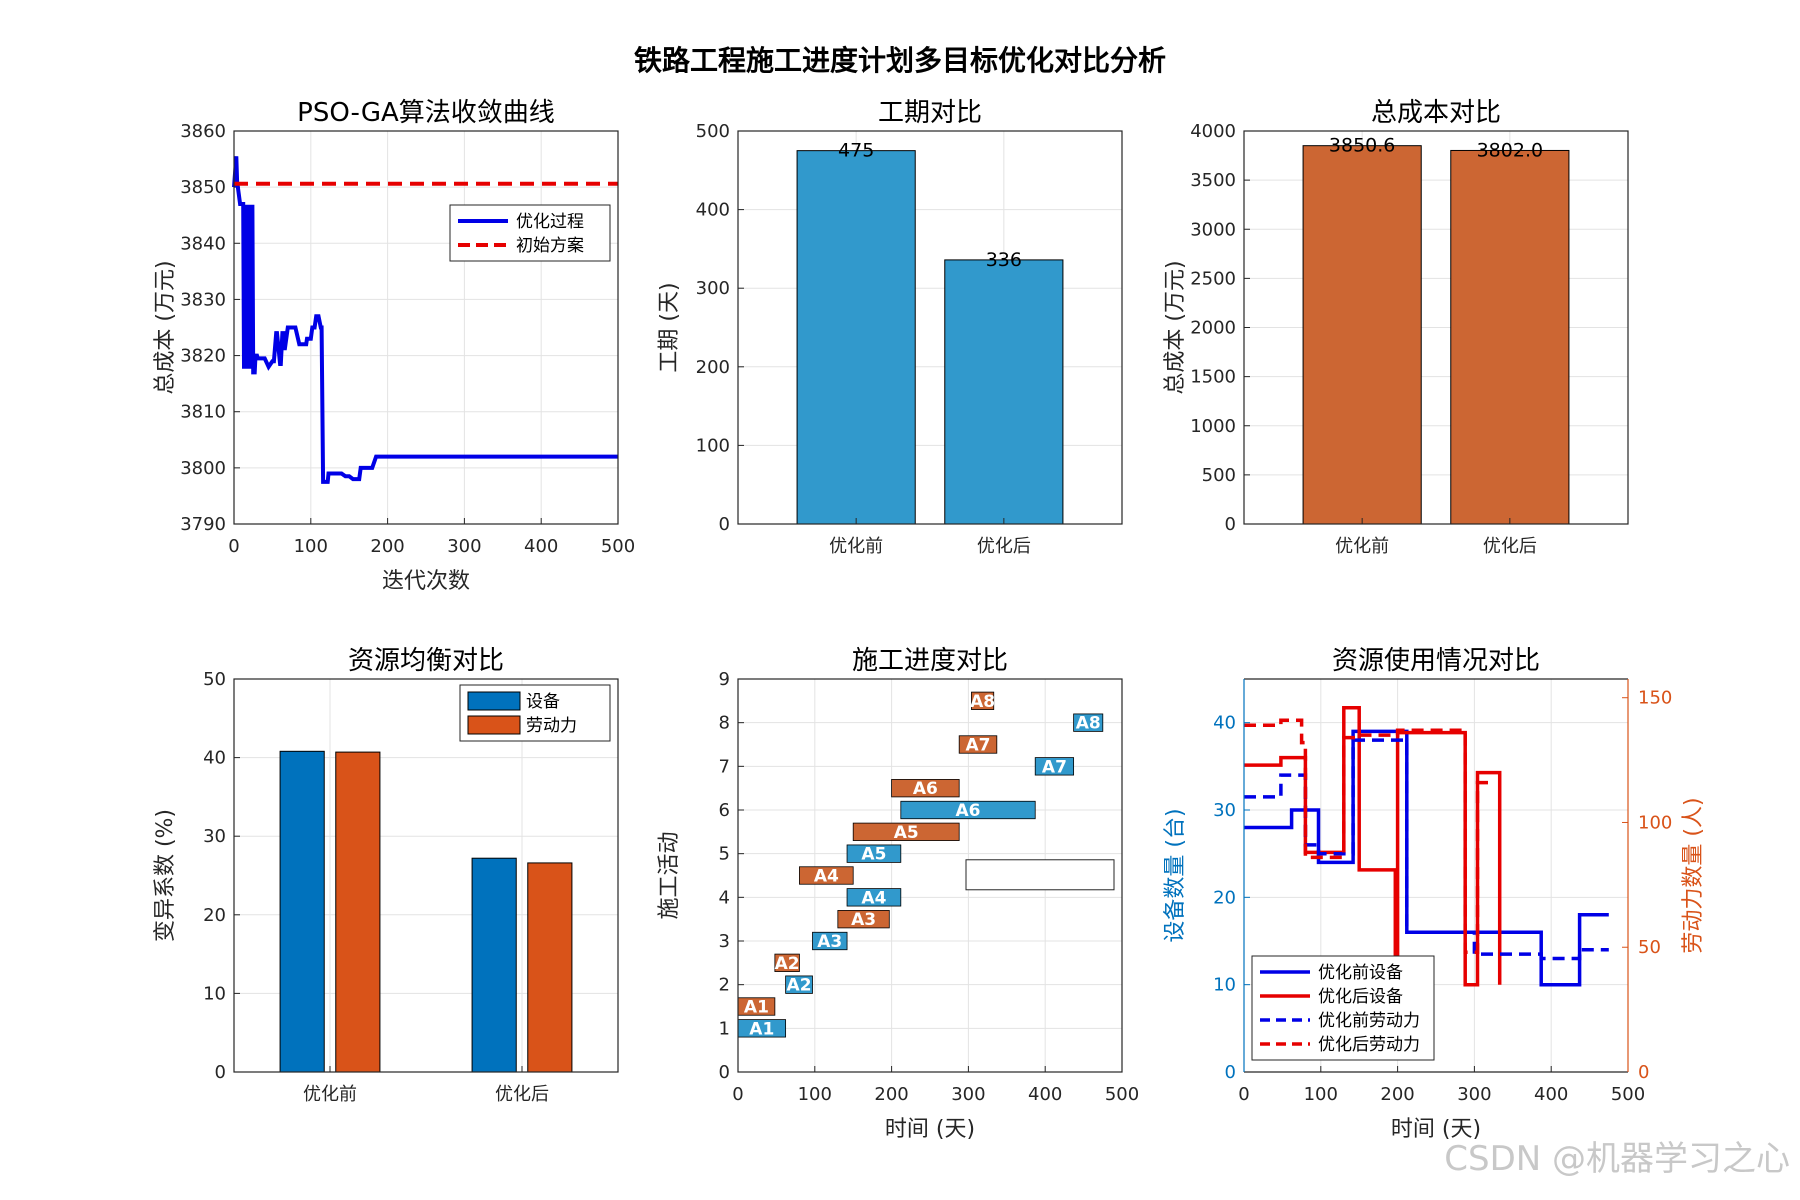  Describe the element at coordinates (1213, 180) in the screenshot. I see `y-tick-label: 3500` at that location.